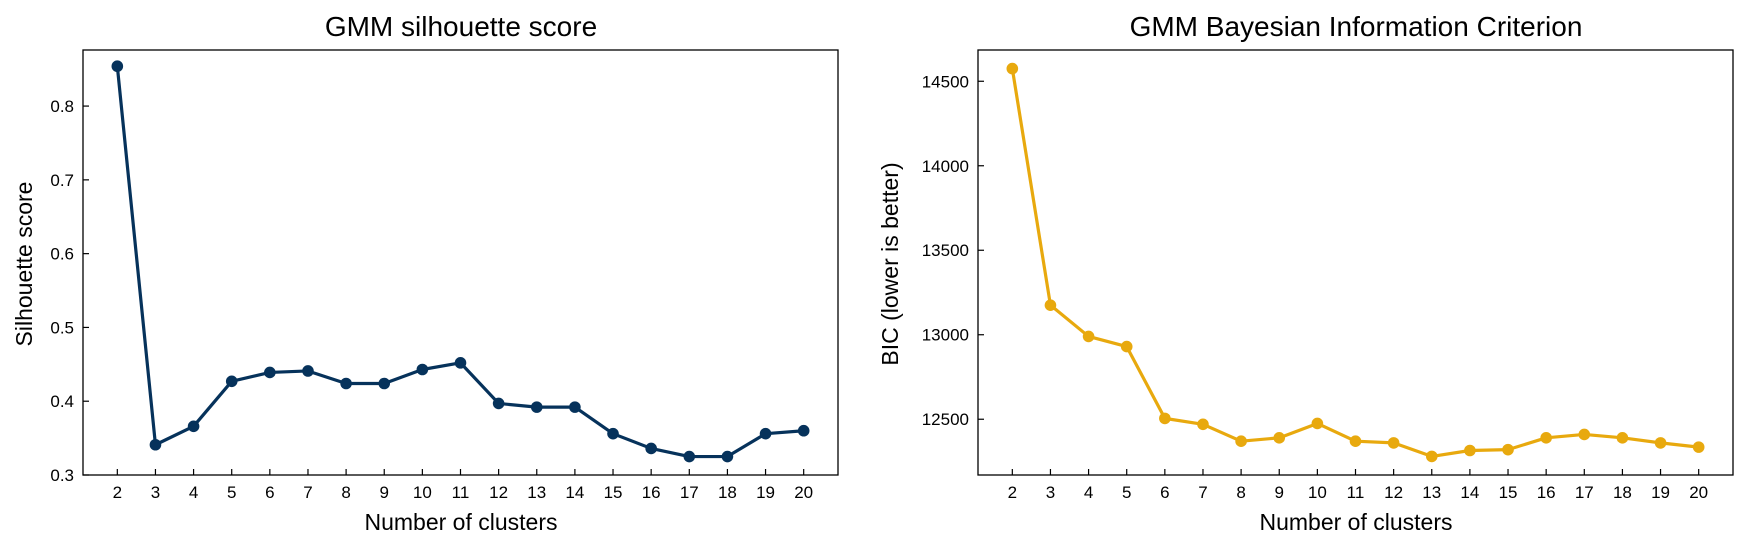 Image resolution: width=1749 pixels, height=549 pixels. I want to click on y-axis-label: Silhouette score, so click(24, 264).